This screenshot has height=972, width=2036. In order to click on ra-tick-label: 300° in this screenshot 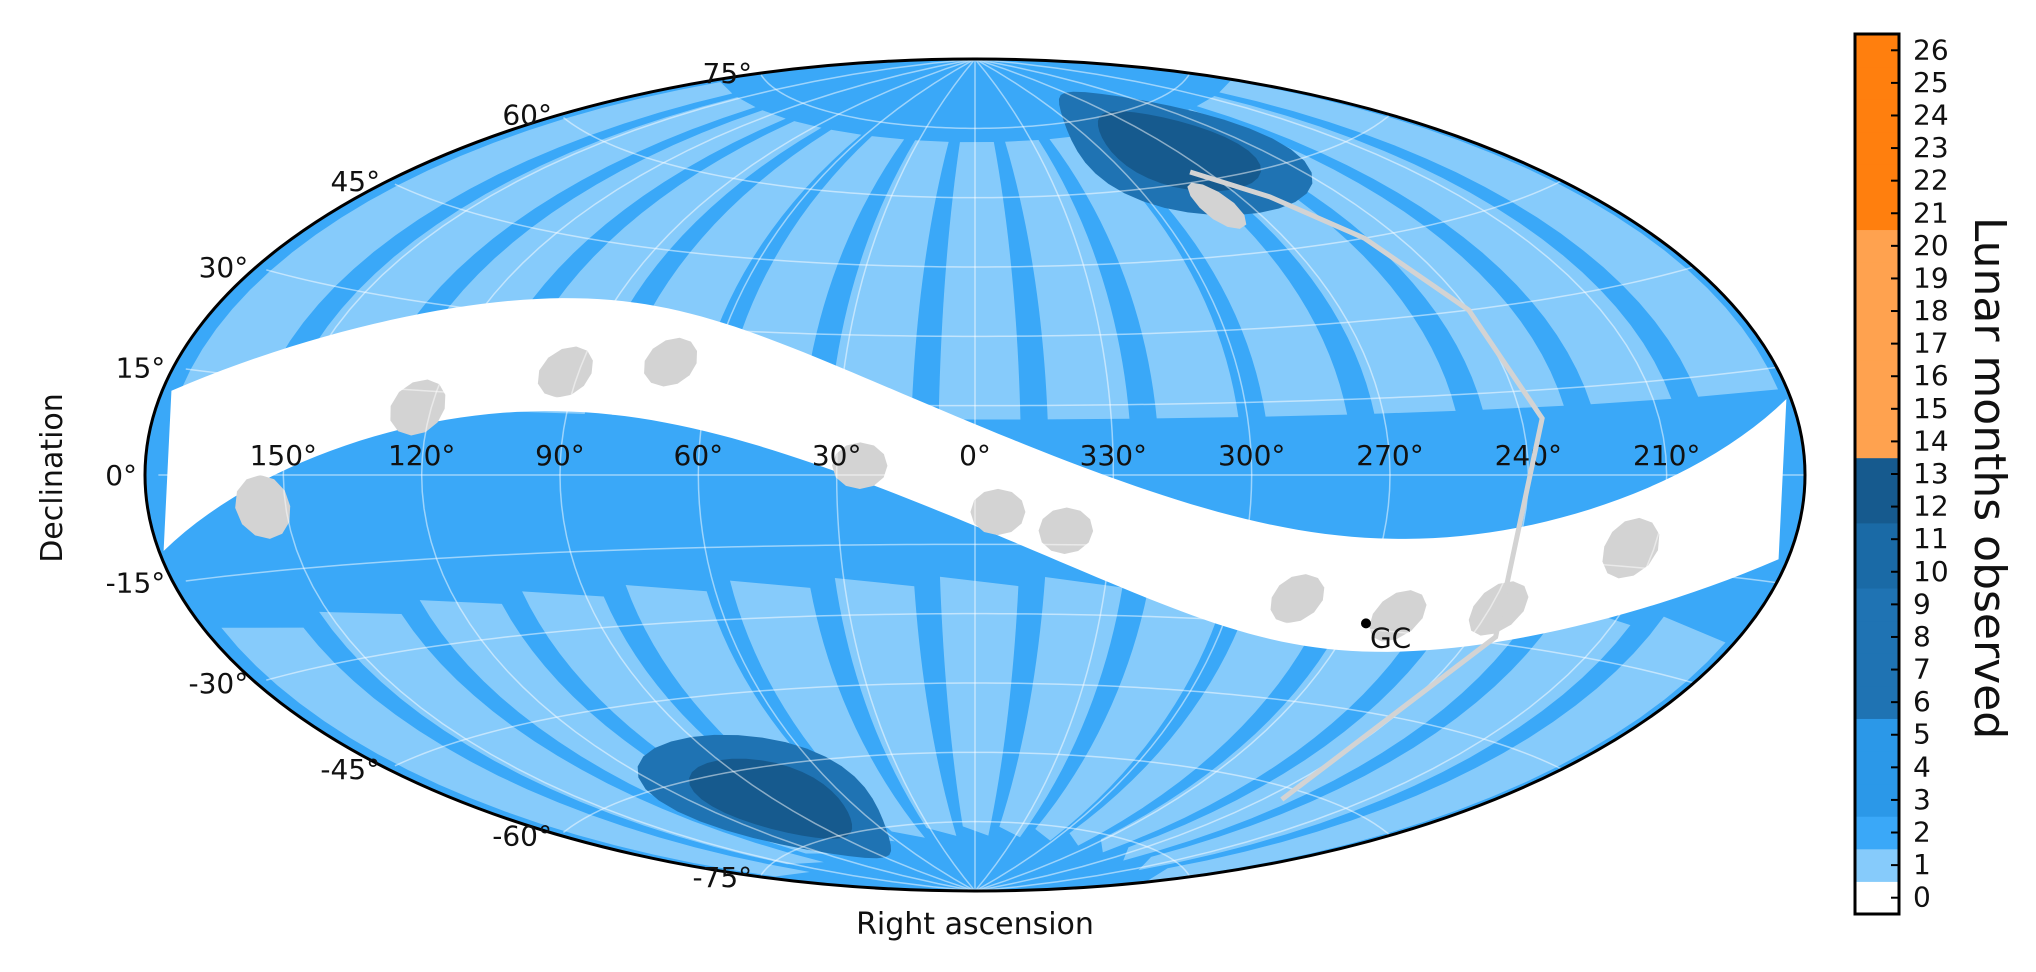, I will do `click(1251, 455)`.